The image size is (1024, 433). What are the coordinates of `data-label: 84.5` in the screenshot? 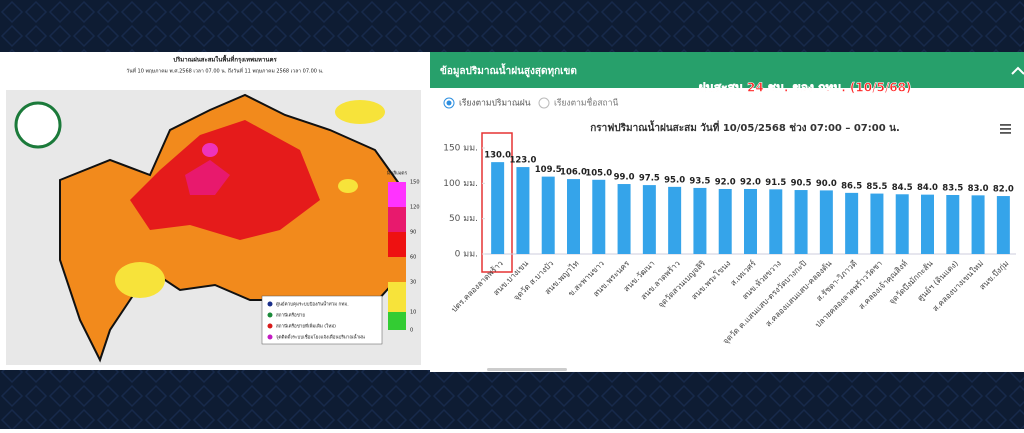 It's located at (902, 188).